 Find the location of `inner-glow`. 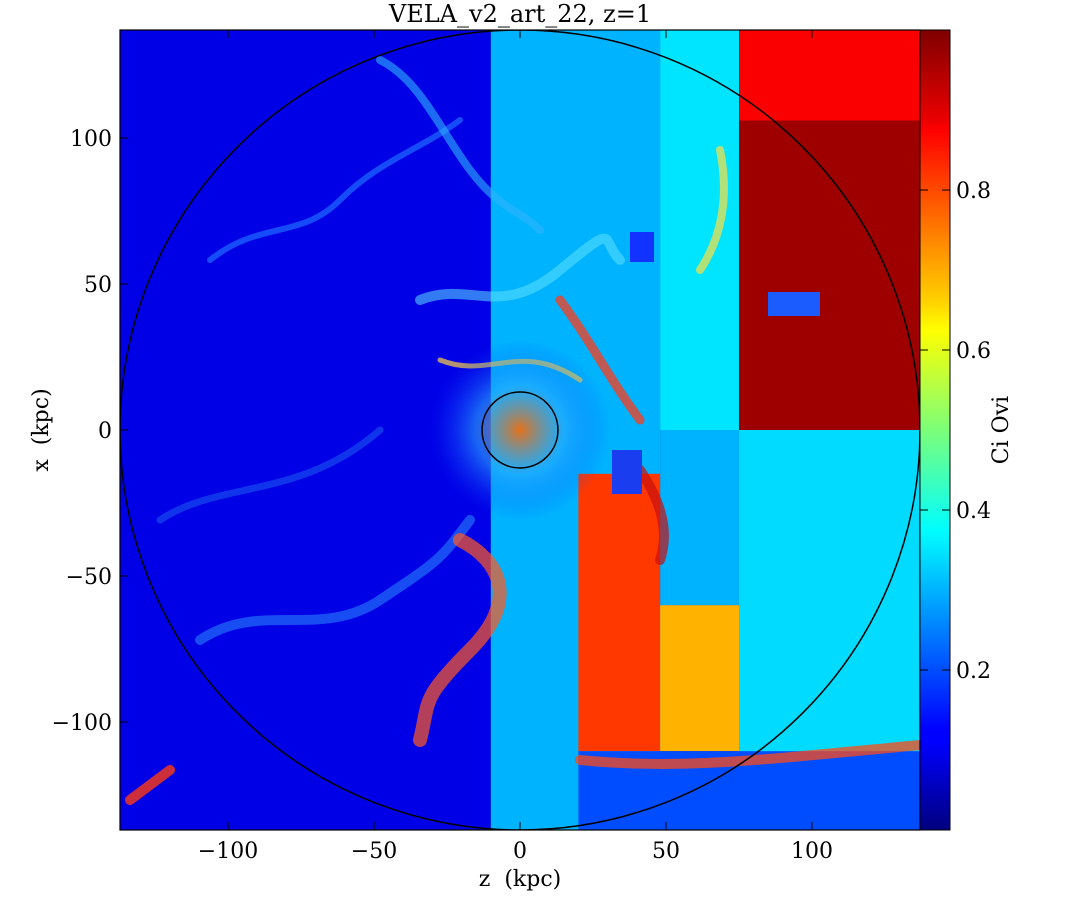

inner-glow is located at coordinates (520, 430).